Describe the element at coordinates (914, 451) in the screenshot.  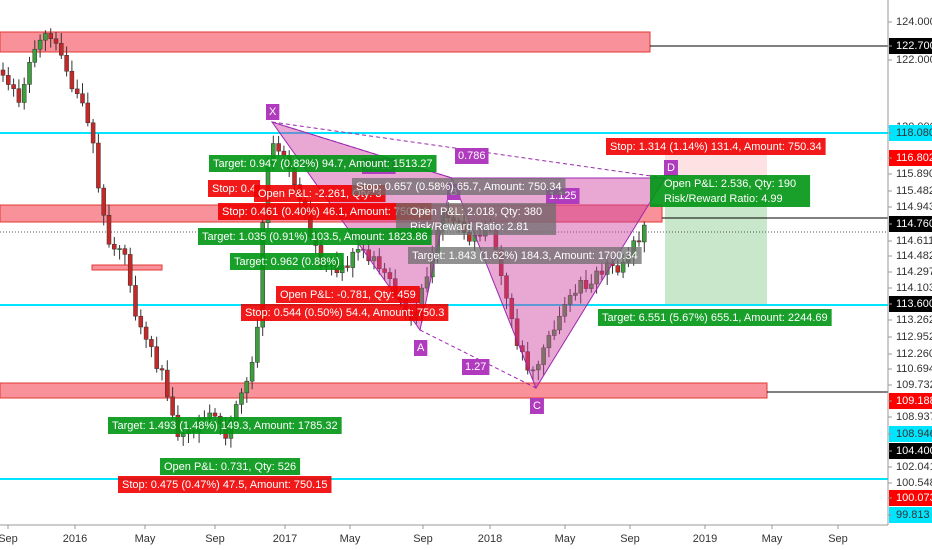
I see `price-label: 104.400` at that location.